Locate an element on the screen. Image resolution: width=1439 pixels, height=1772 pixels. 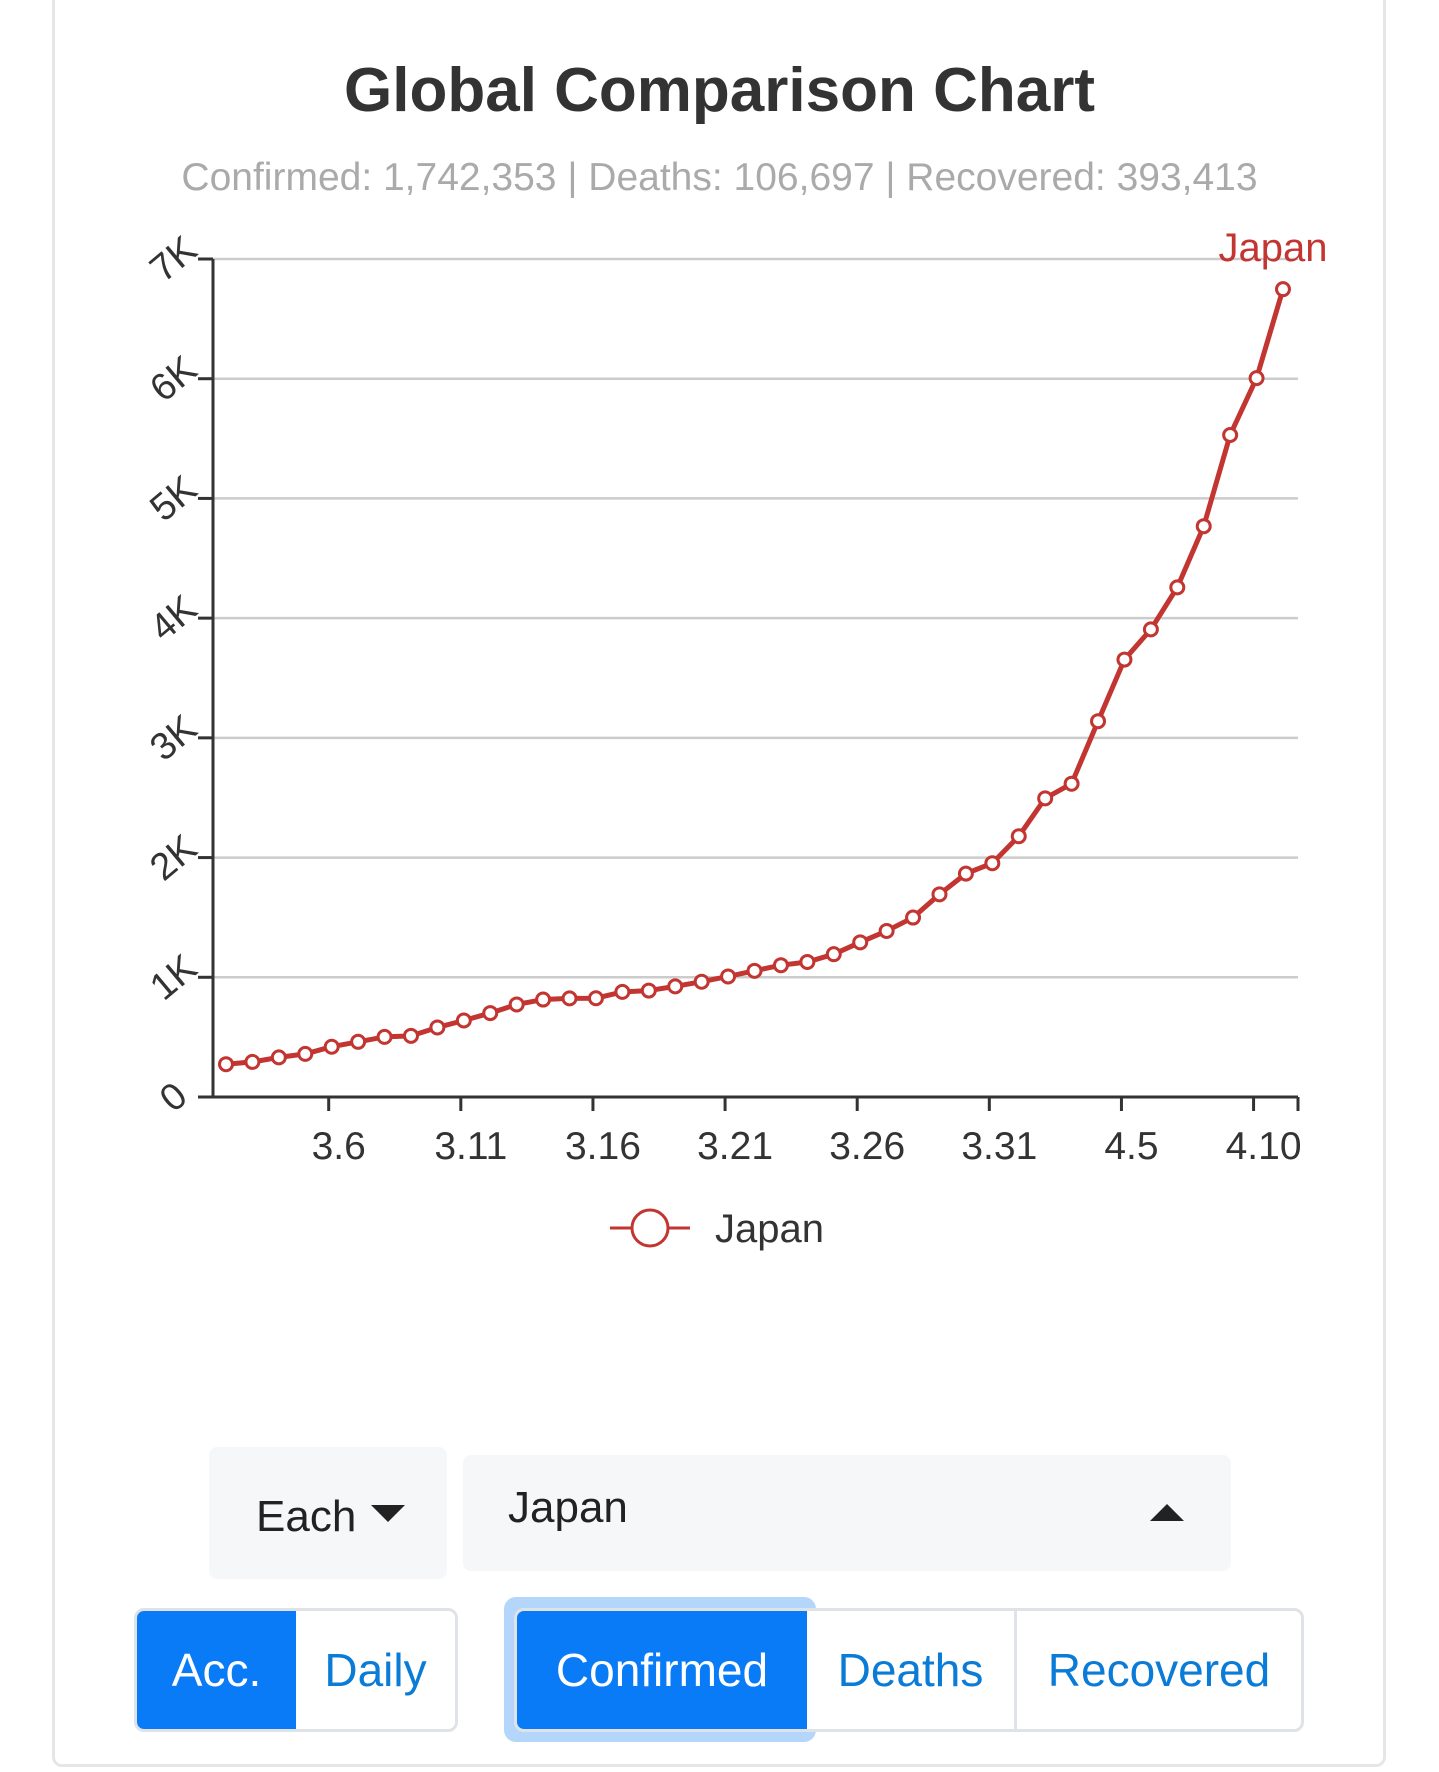
legend-marker is located at coordinates (650, 1228).